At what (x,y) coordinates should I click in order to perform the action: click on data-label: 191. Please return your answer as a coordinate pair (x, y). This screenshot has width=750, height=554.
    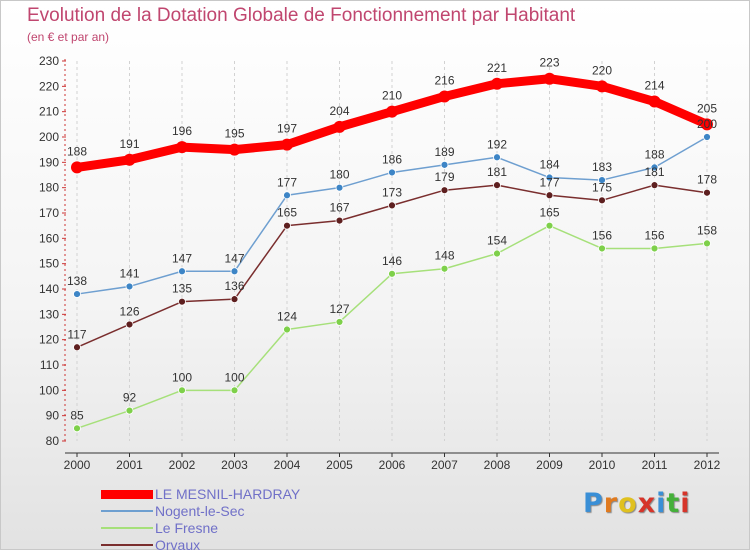
    Looking at the image, I should click on (129, 144).